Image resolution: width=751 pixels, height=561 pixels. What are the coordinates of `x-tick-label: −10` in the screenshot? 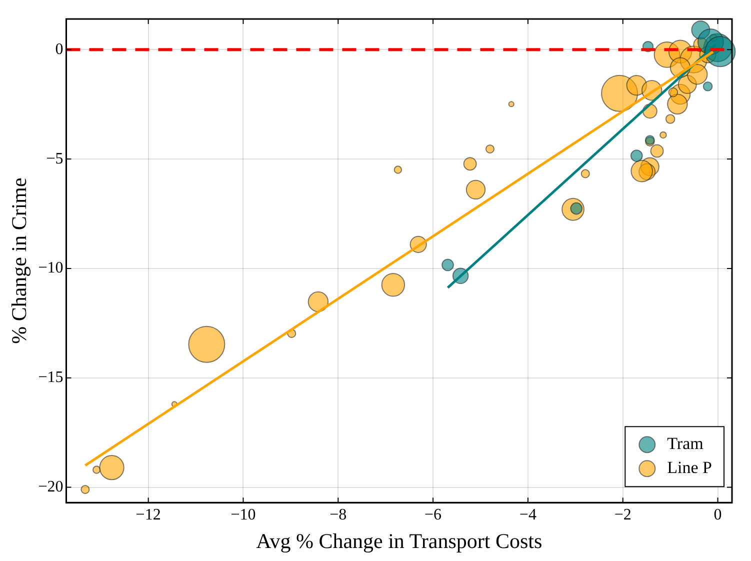 It's located at (243, 515).